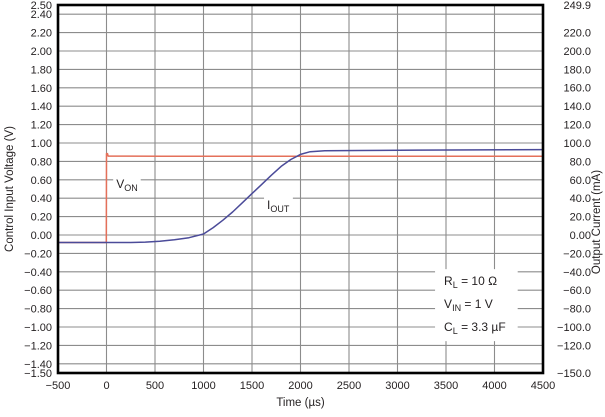 The height and width of the screenshot is (417, 605). Describe the element at coordinates (580, 181) in the screenshot. I see `y-right-tick-label: 60.0` at that location.